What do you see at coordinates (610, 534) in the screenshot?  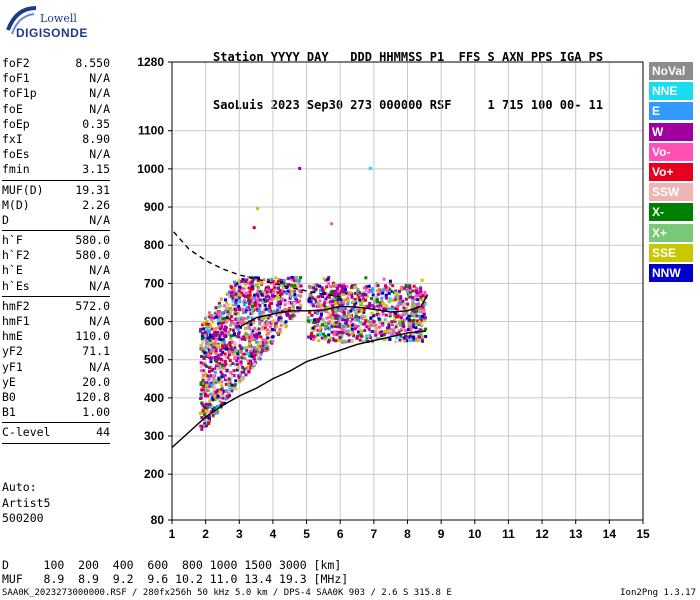 I see `x-tick-label: 14` at bounding box center [610, 534].